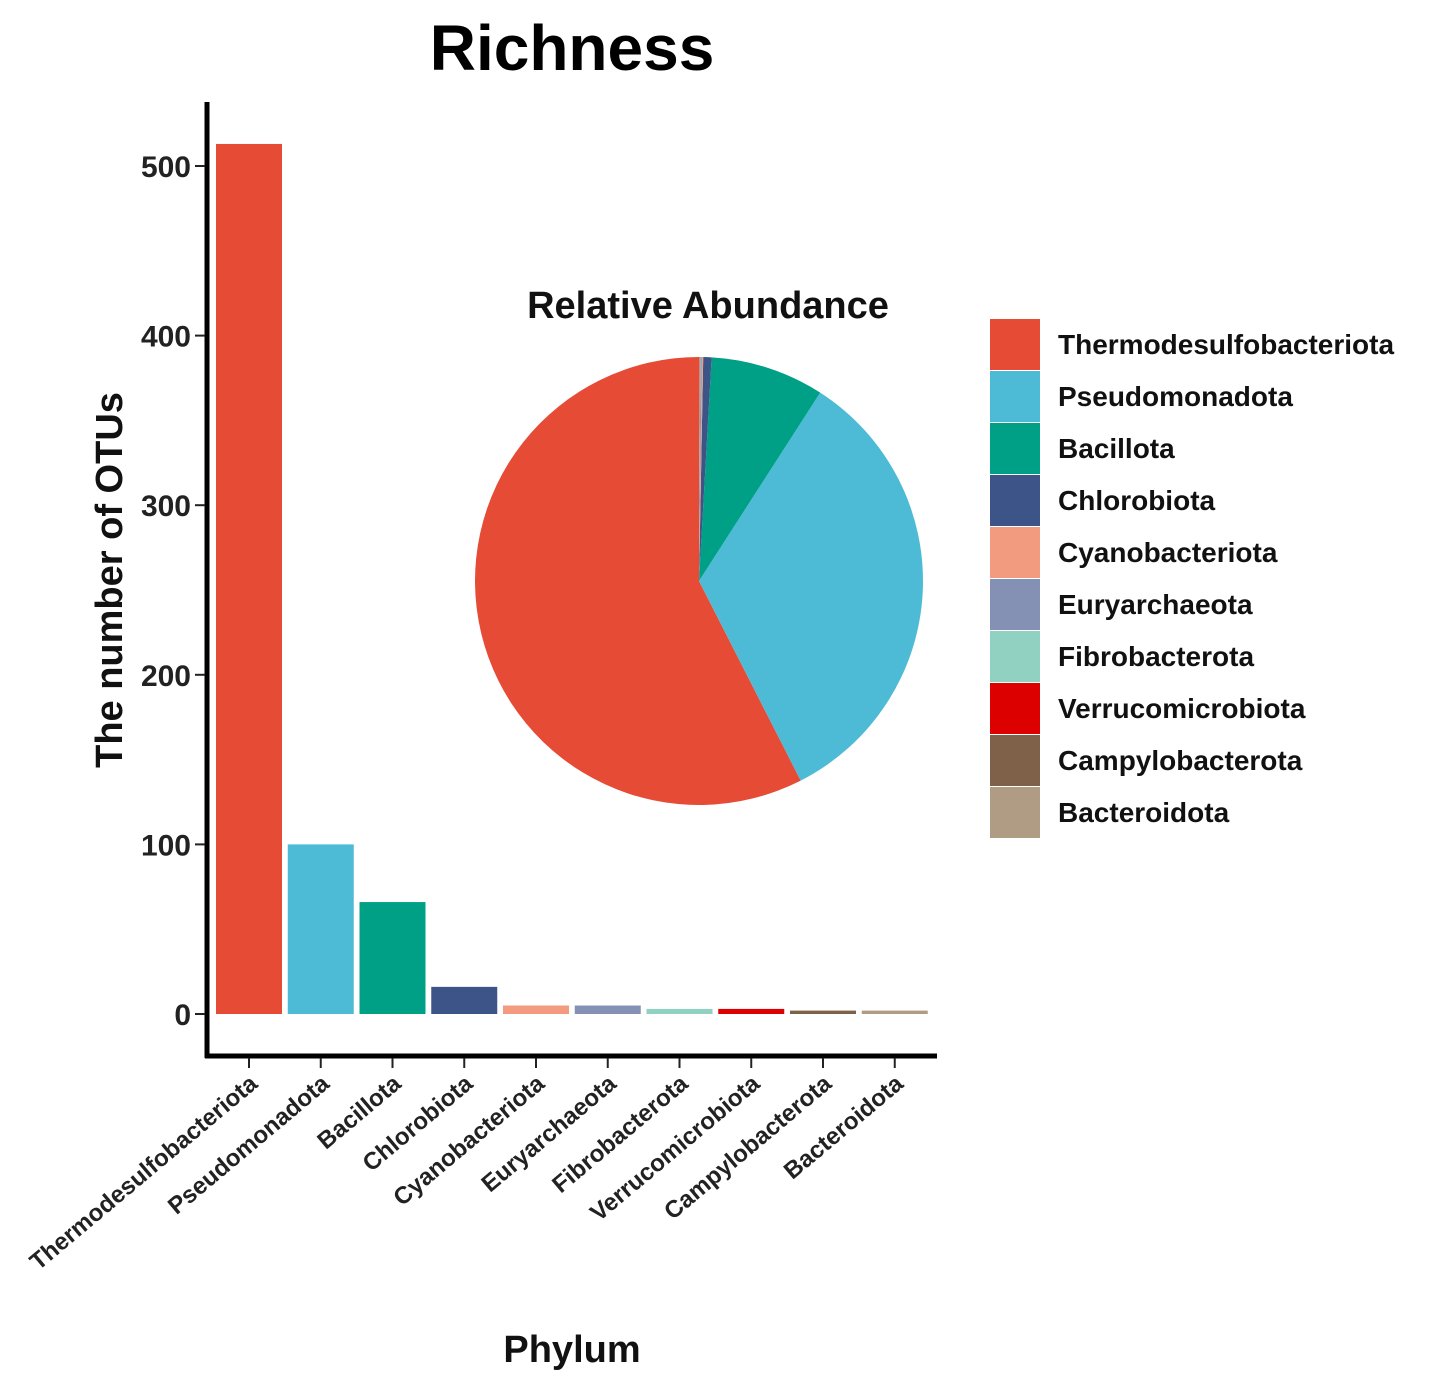  Describe the element at coordinates (1137, 500) in the screenshot. I see `legend-label: Chlorobiota` at that location.